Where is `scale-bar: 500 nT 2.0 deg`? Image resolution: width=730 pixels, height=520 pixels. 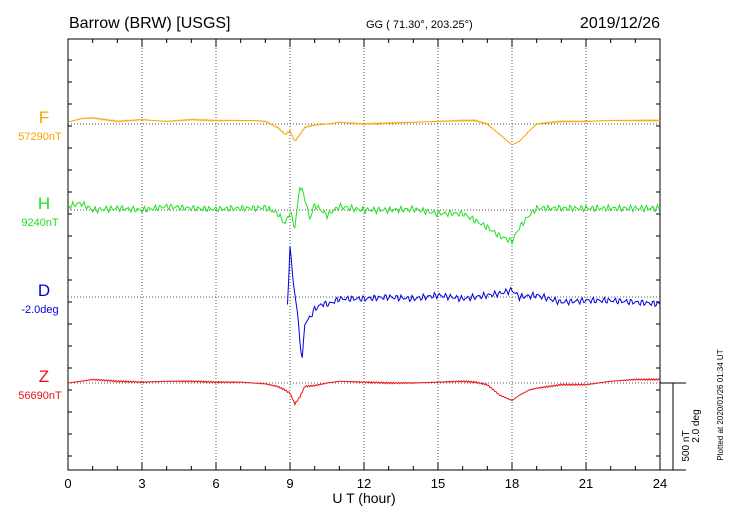
scale-bar: 500 nT 2.0 deg is located at coordinates (681, 426).